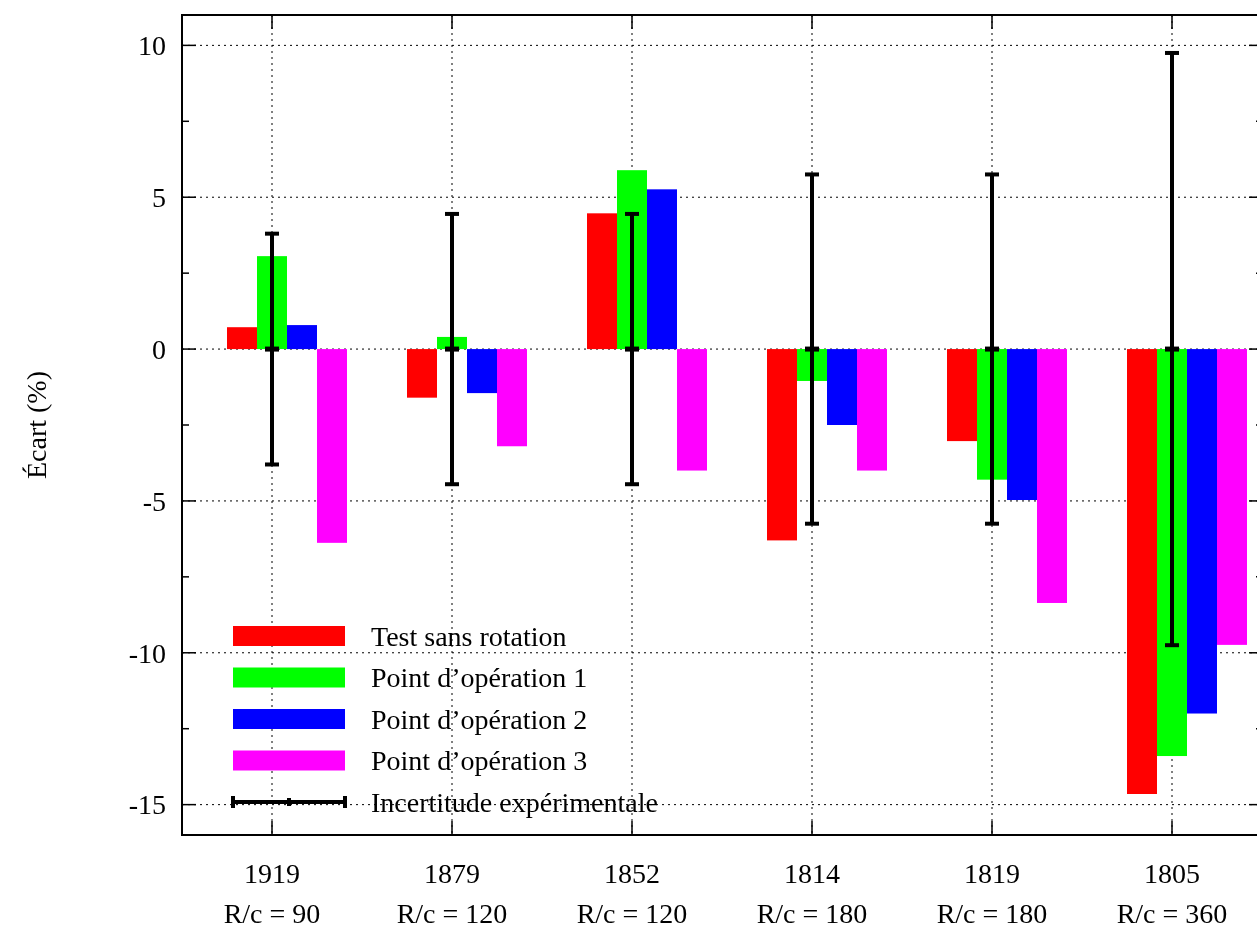 This screenshot has width=1257, height=943. I want to click on y-tick-label: 0, so click(159, 349).